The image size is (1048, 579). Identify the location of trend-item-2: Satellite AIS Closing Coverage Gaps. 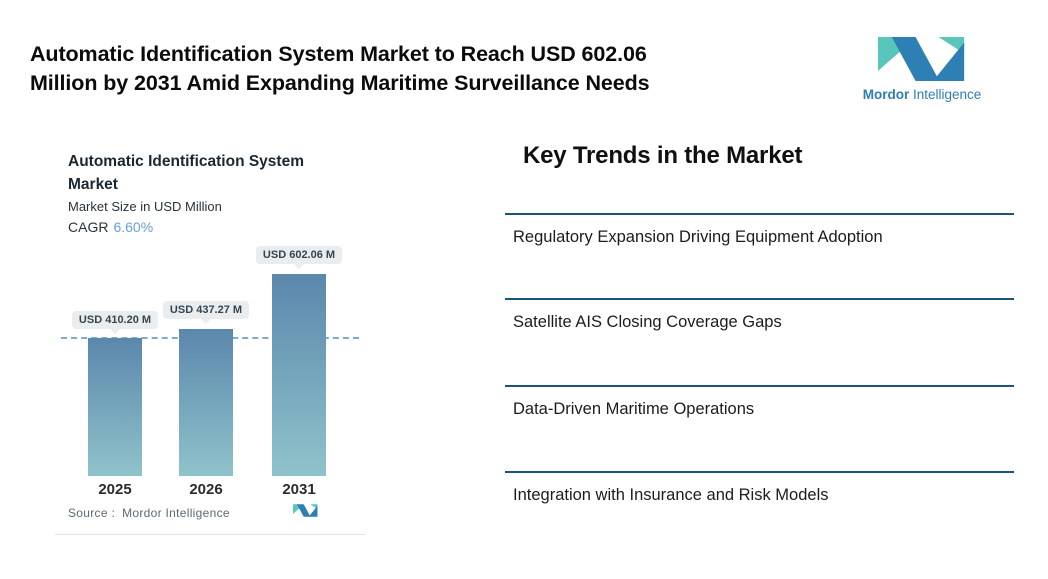
(759, 315).